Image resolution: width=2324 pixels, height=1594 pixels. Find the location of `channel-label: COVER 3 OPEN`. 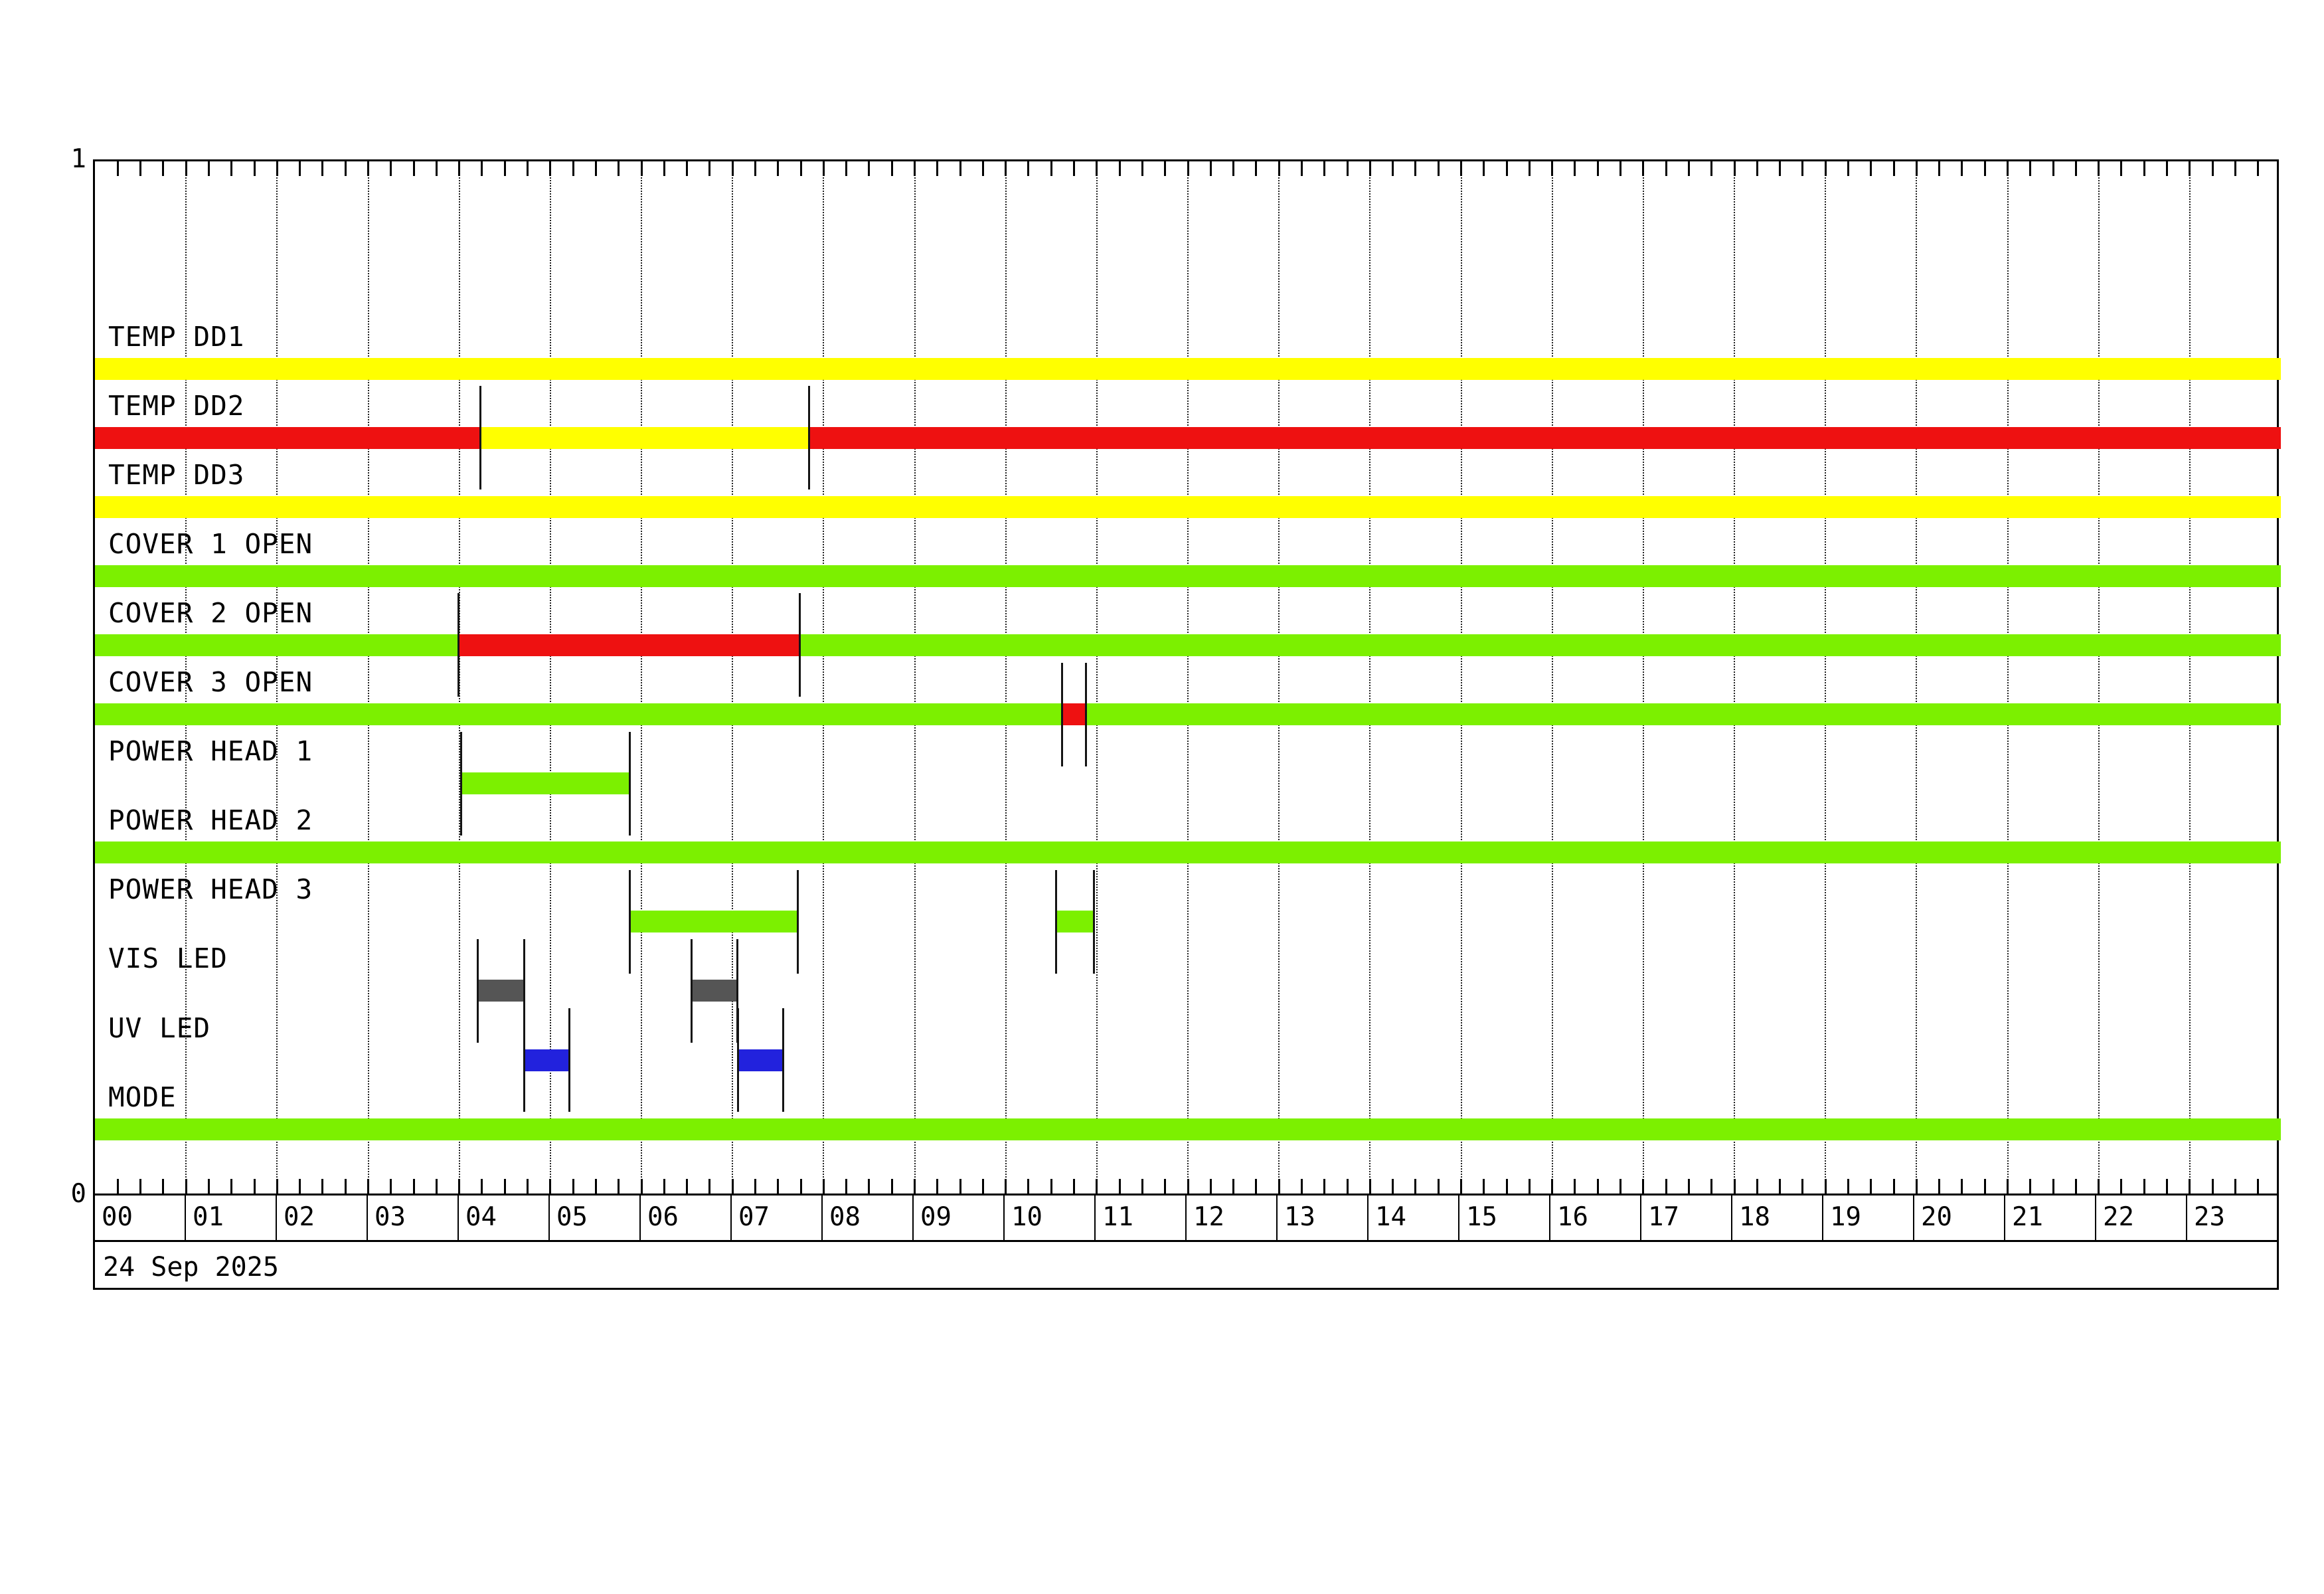

channel-label: COVER 3 OPEN is located at coordinates (211, 682).